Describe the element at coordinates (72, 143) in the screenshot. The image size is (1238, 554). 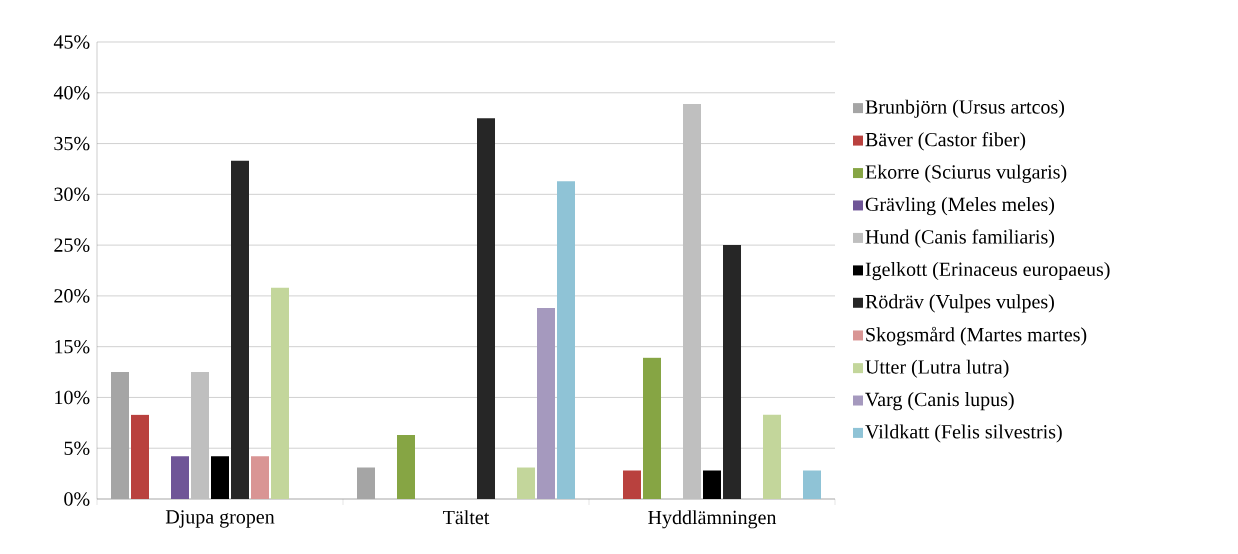
I see `y-tick-label: 35%` at that location.